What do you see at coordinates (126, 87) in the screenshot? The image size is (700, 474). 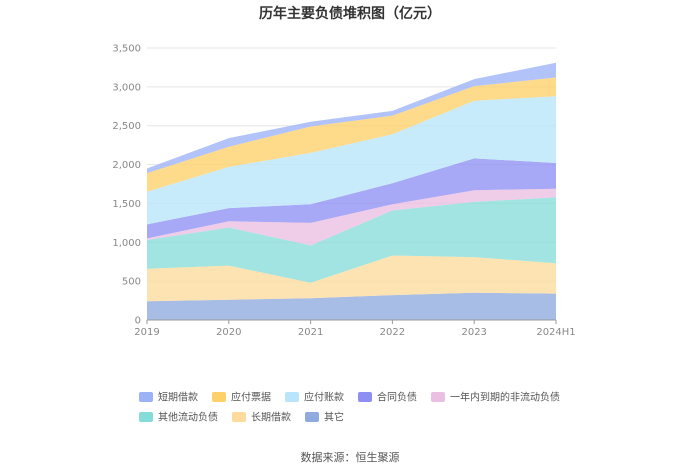 I see `y-tick-label: 3,000` at bounding box center [126, 87].